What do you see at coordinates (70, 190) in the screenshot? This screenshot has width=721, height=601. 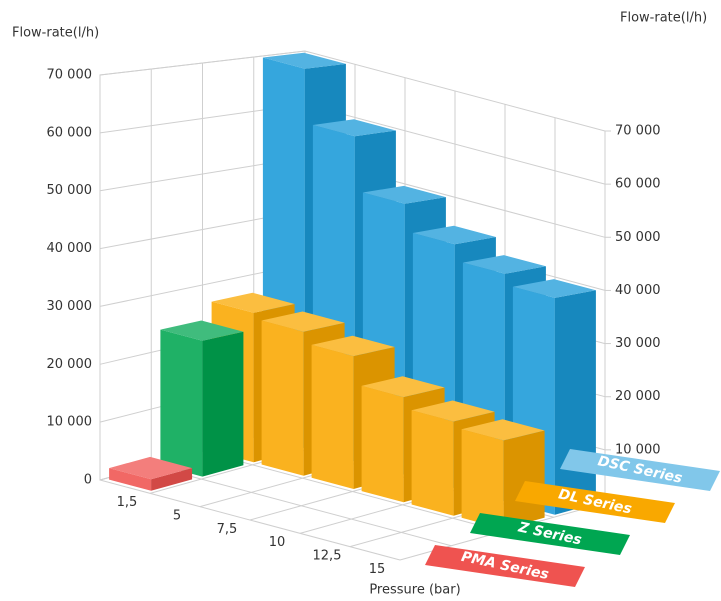 I see `y-tick-label: 50 000` at bounding box center [70, 190].